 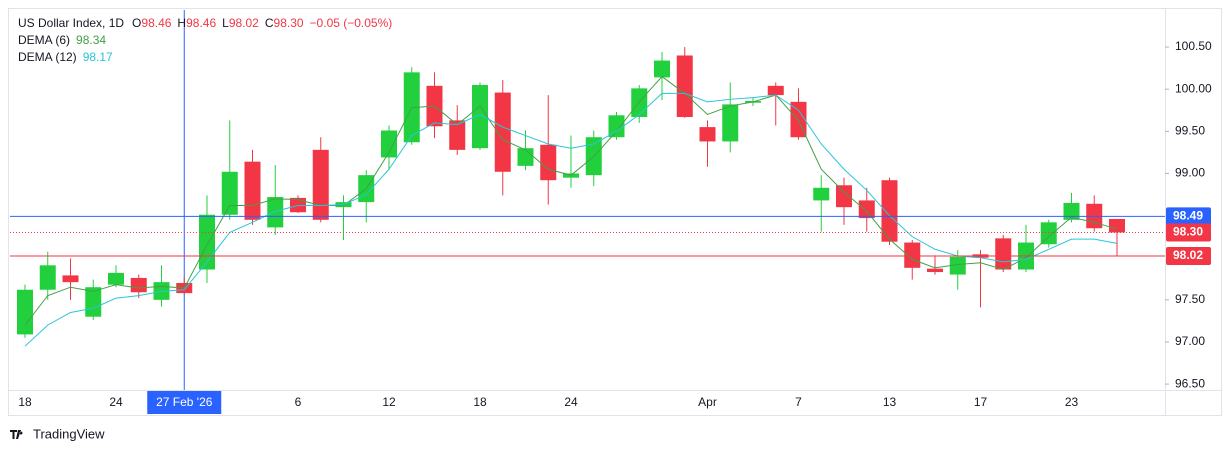 What do you see at coordinates (798, 402) in the screenshot?
I see `x-tick-label: 7` at bounding box center [798, 402].